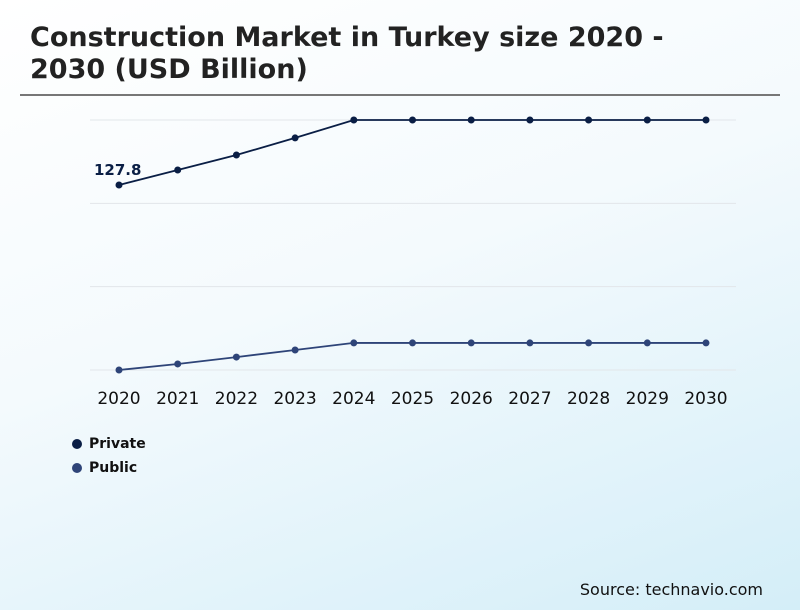 The width and height of the screenshot is (800, 610). I want to click on title-divider, so click(400, 95).